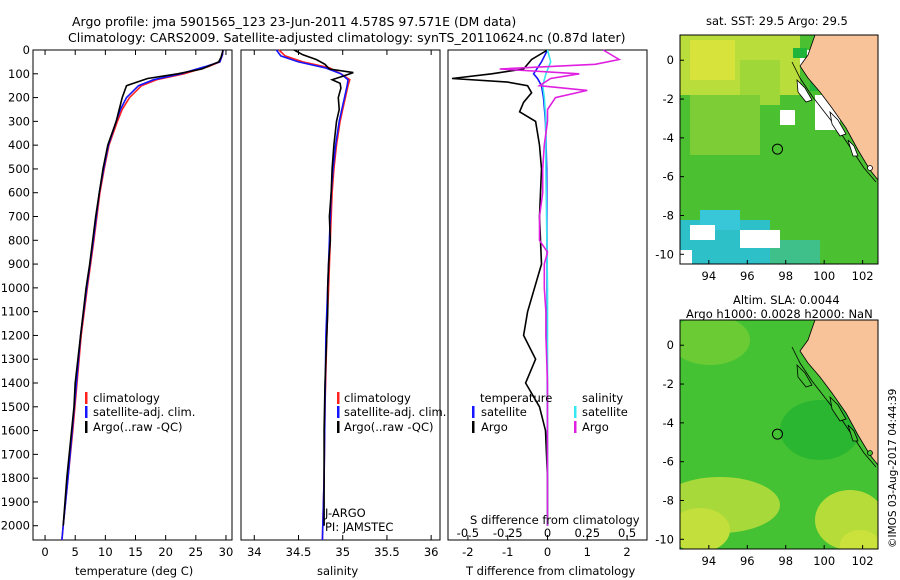 The width and height of the screenshot is (900, 580). I want to click on sst-island-small, so click(870, 168).